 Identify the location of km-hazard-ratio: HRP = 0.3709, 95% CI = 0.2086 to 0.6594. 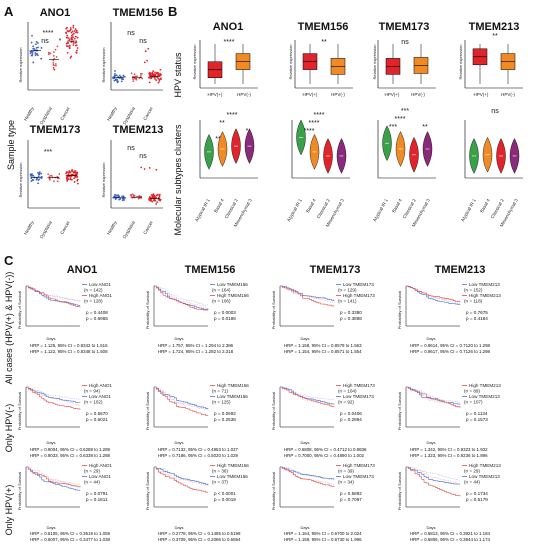
(199, 539).